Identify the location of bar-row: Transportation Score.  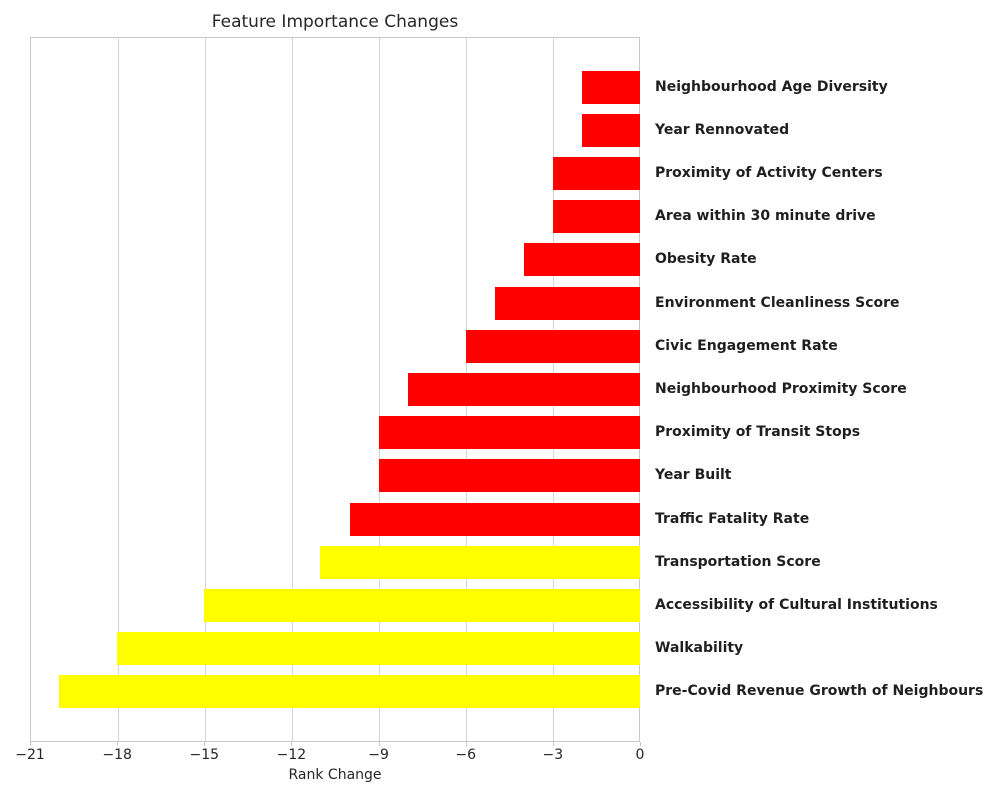
(505, 562).